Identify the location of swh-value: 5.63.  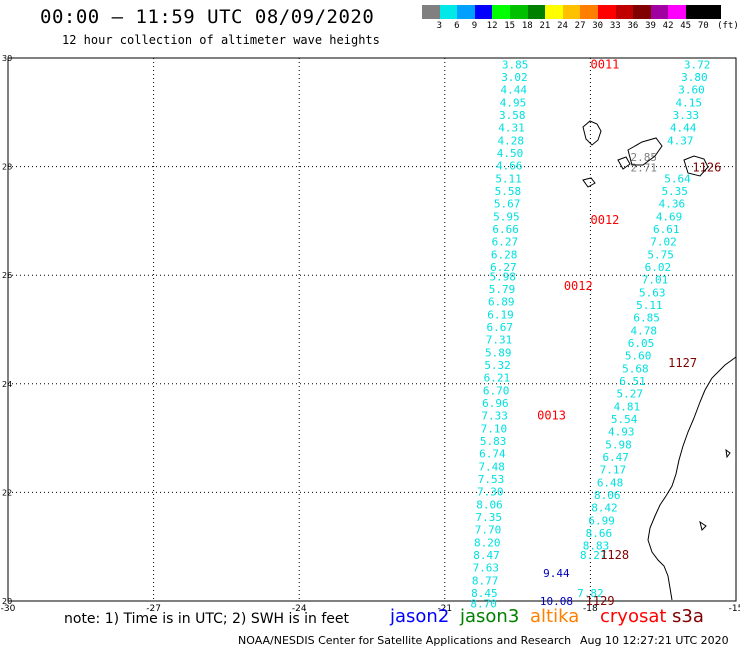
(652, 293).